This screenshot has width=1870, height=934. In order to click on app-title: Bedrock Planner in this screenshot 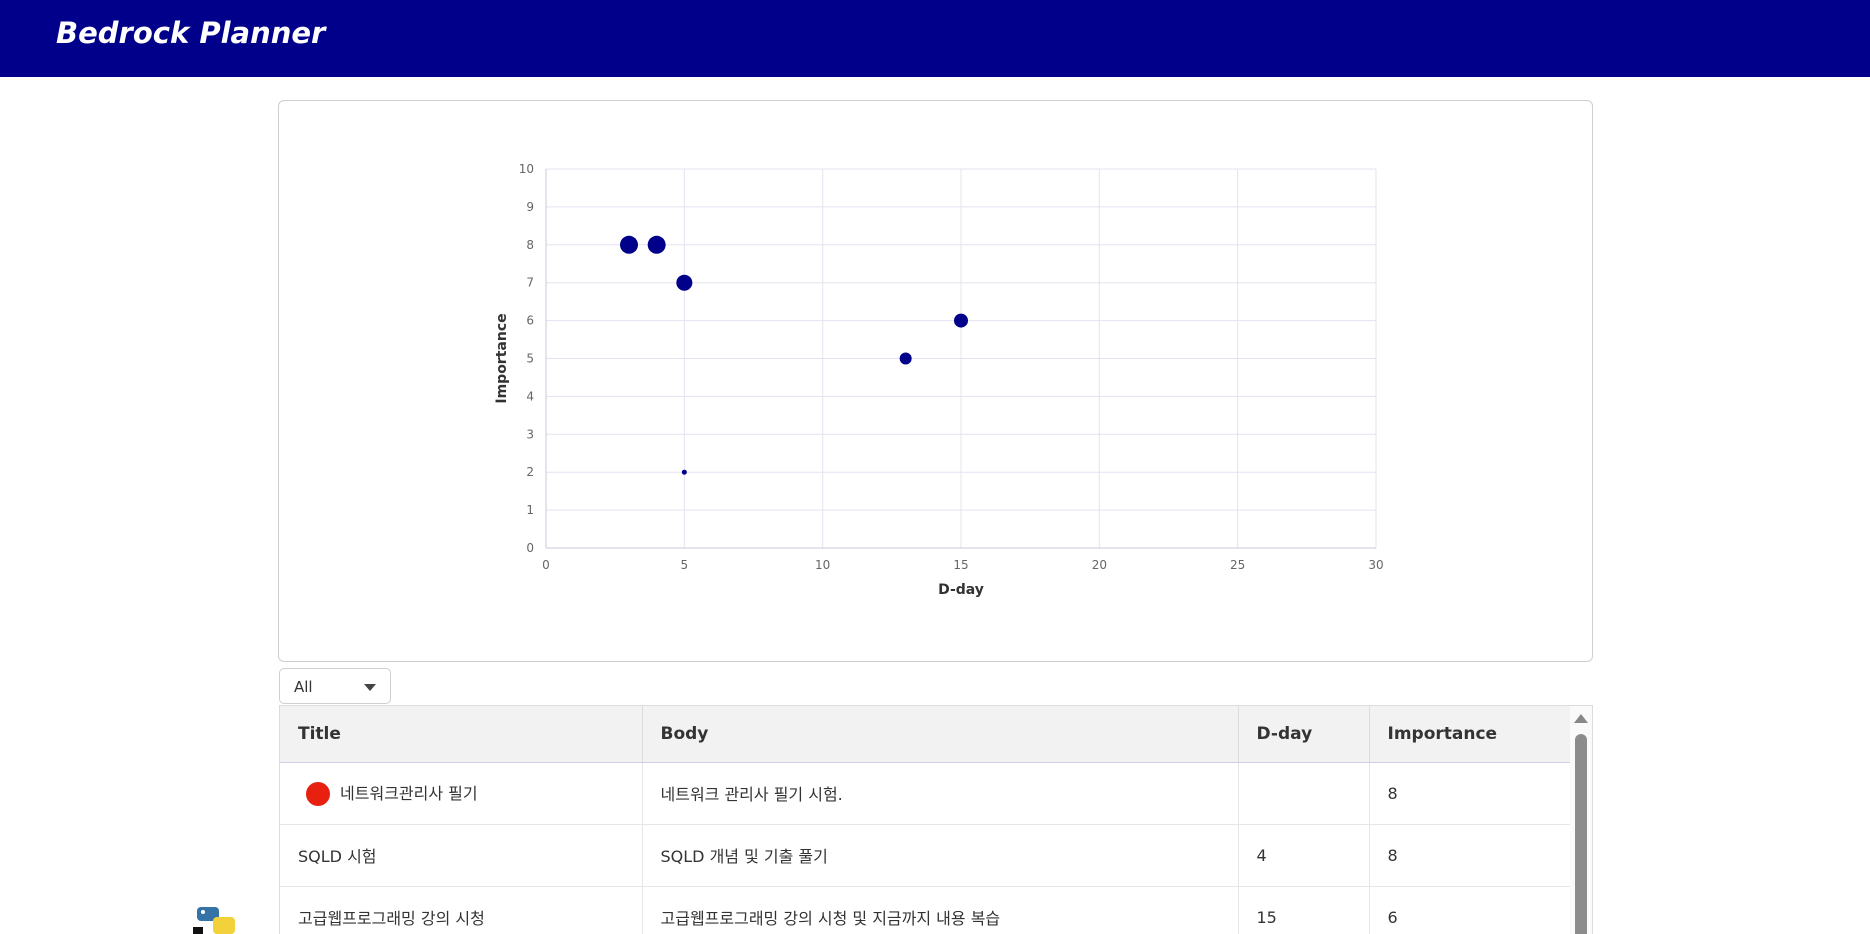, I will do `click(191, 33)`.